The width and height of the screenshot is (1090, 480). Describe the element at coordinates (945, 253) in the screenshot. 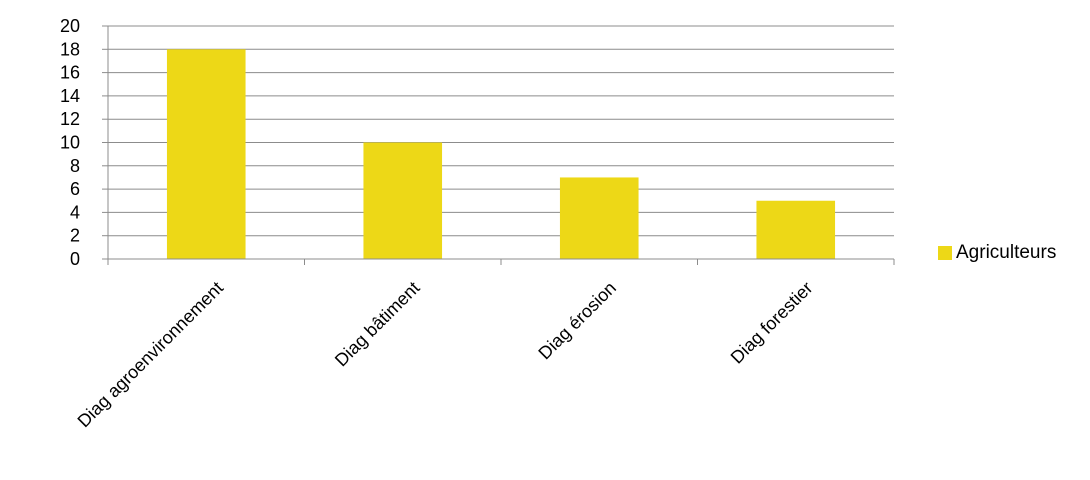

I see `legend-swatch` at that location.